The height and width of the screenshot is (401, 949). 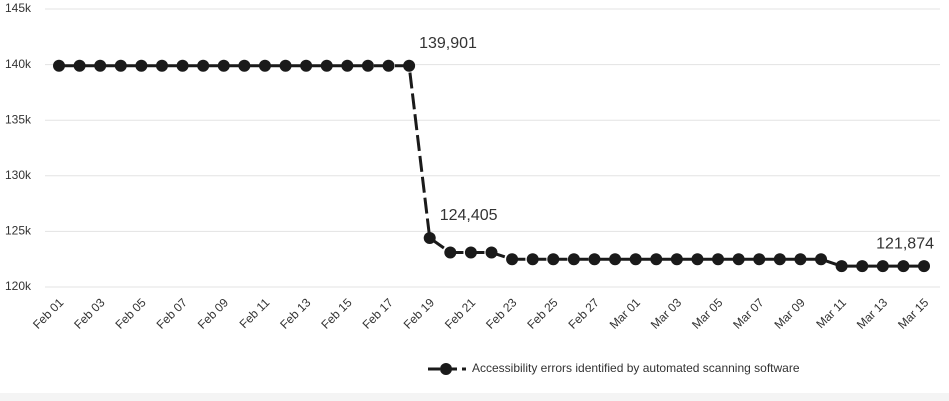 I want to click on x-tick-label: Feb 09, so click(x=213, y=313).